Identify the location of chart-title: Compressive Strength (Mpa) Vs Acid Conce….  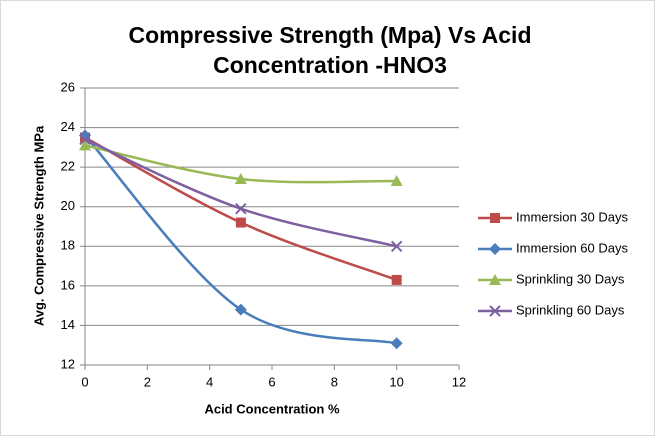
(330, 50).